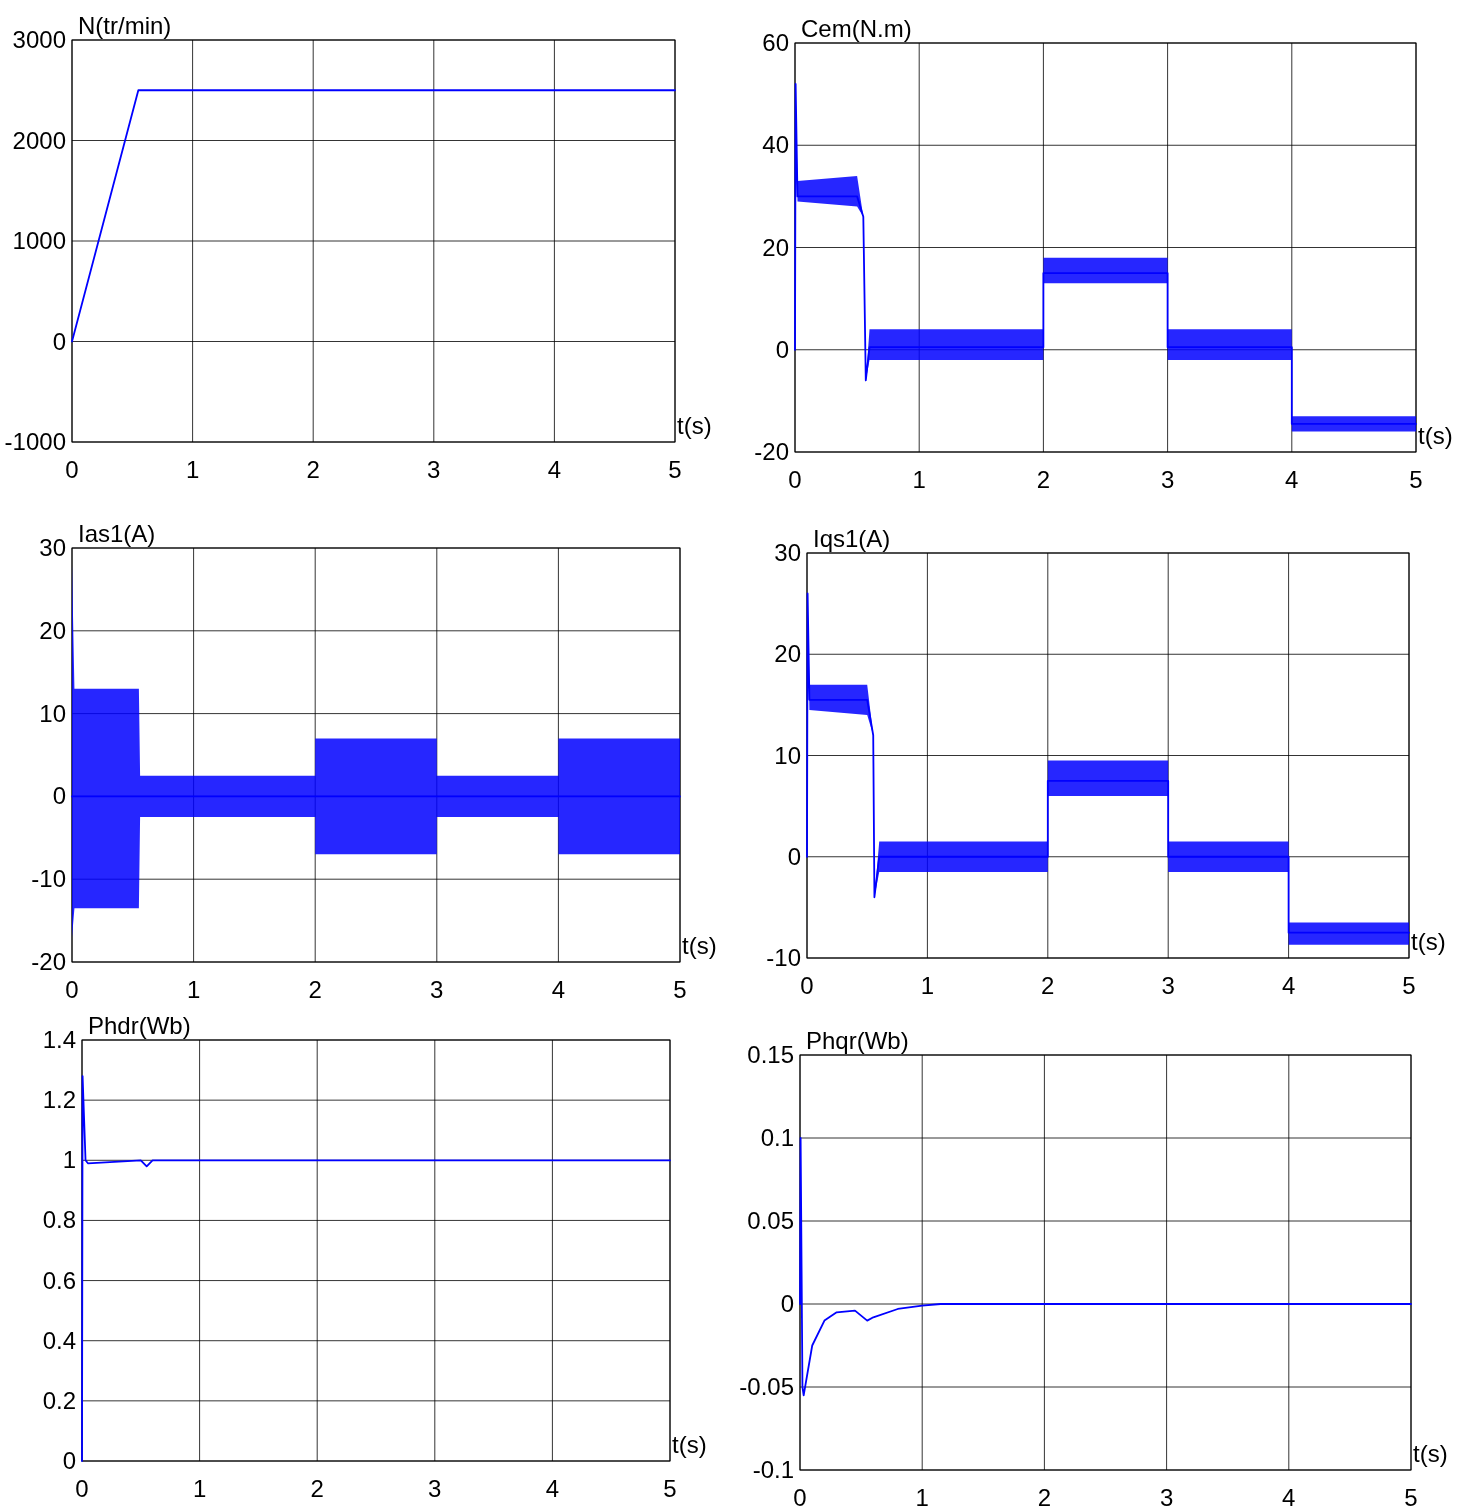 The image size is (1469, 1511). What do you see at coordinates (59, 1100) in the screenshot?
I see `y-tick-label: 1.2` at bounding box center [59, 1100].